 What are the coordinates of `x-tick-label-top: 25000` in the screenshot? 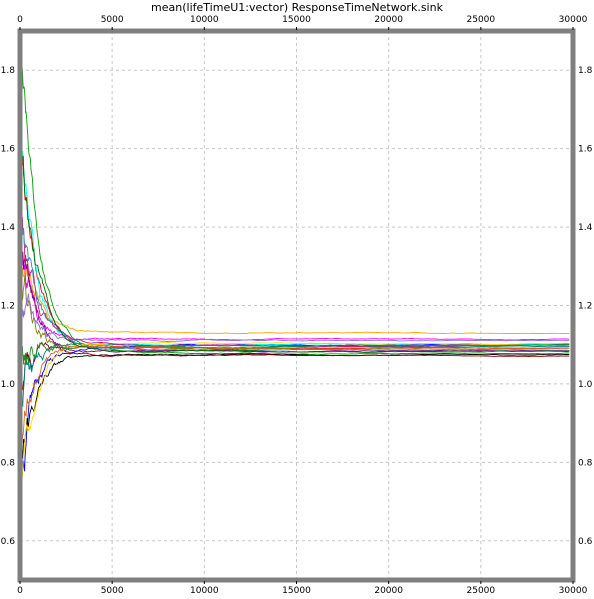 It's located at (481, 20).